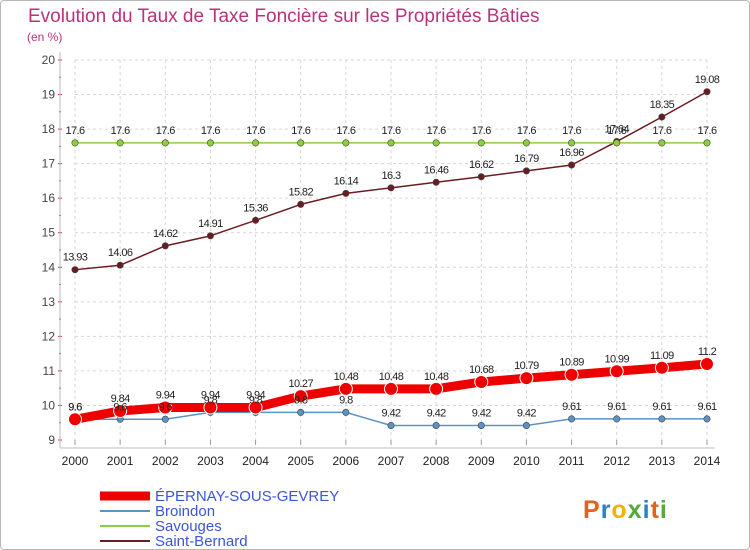  Describe the element at coordinates (571, 153) in the screenshot. I see `data-label: 16.96` at that location.